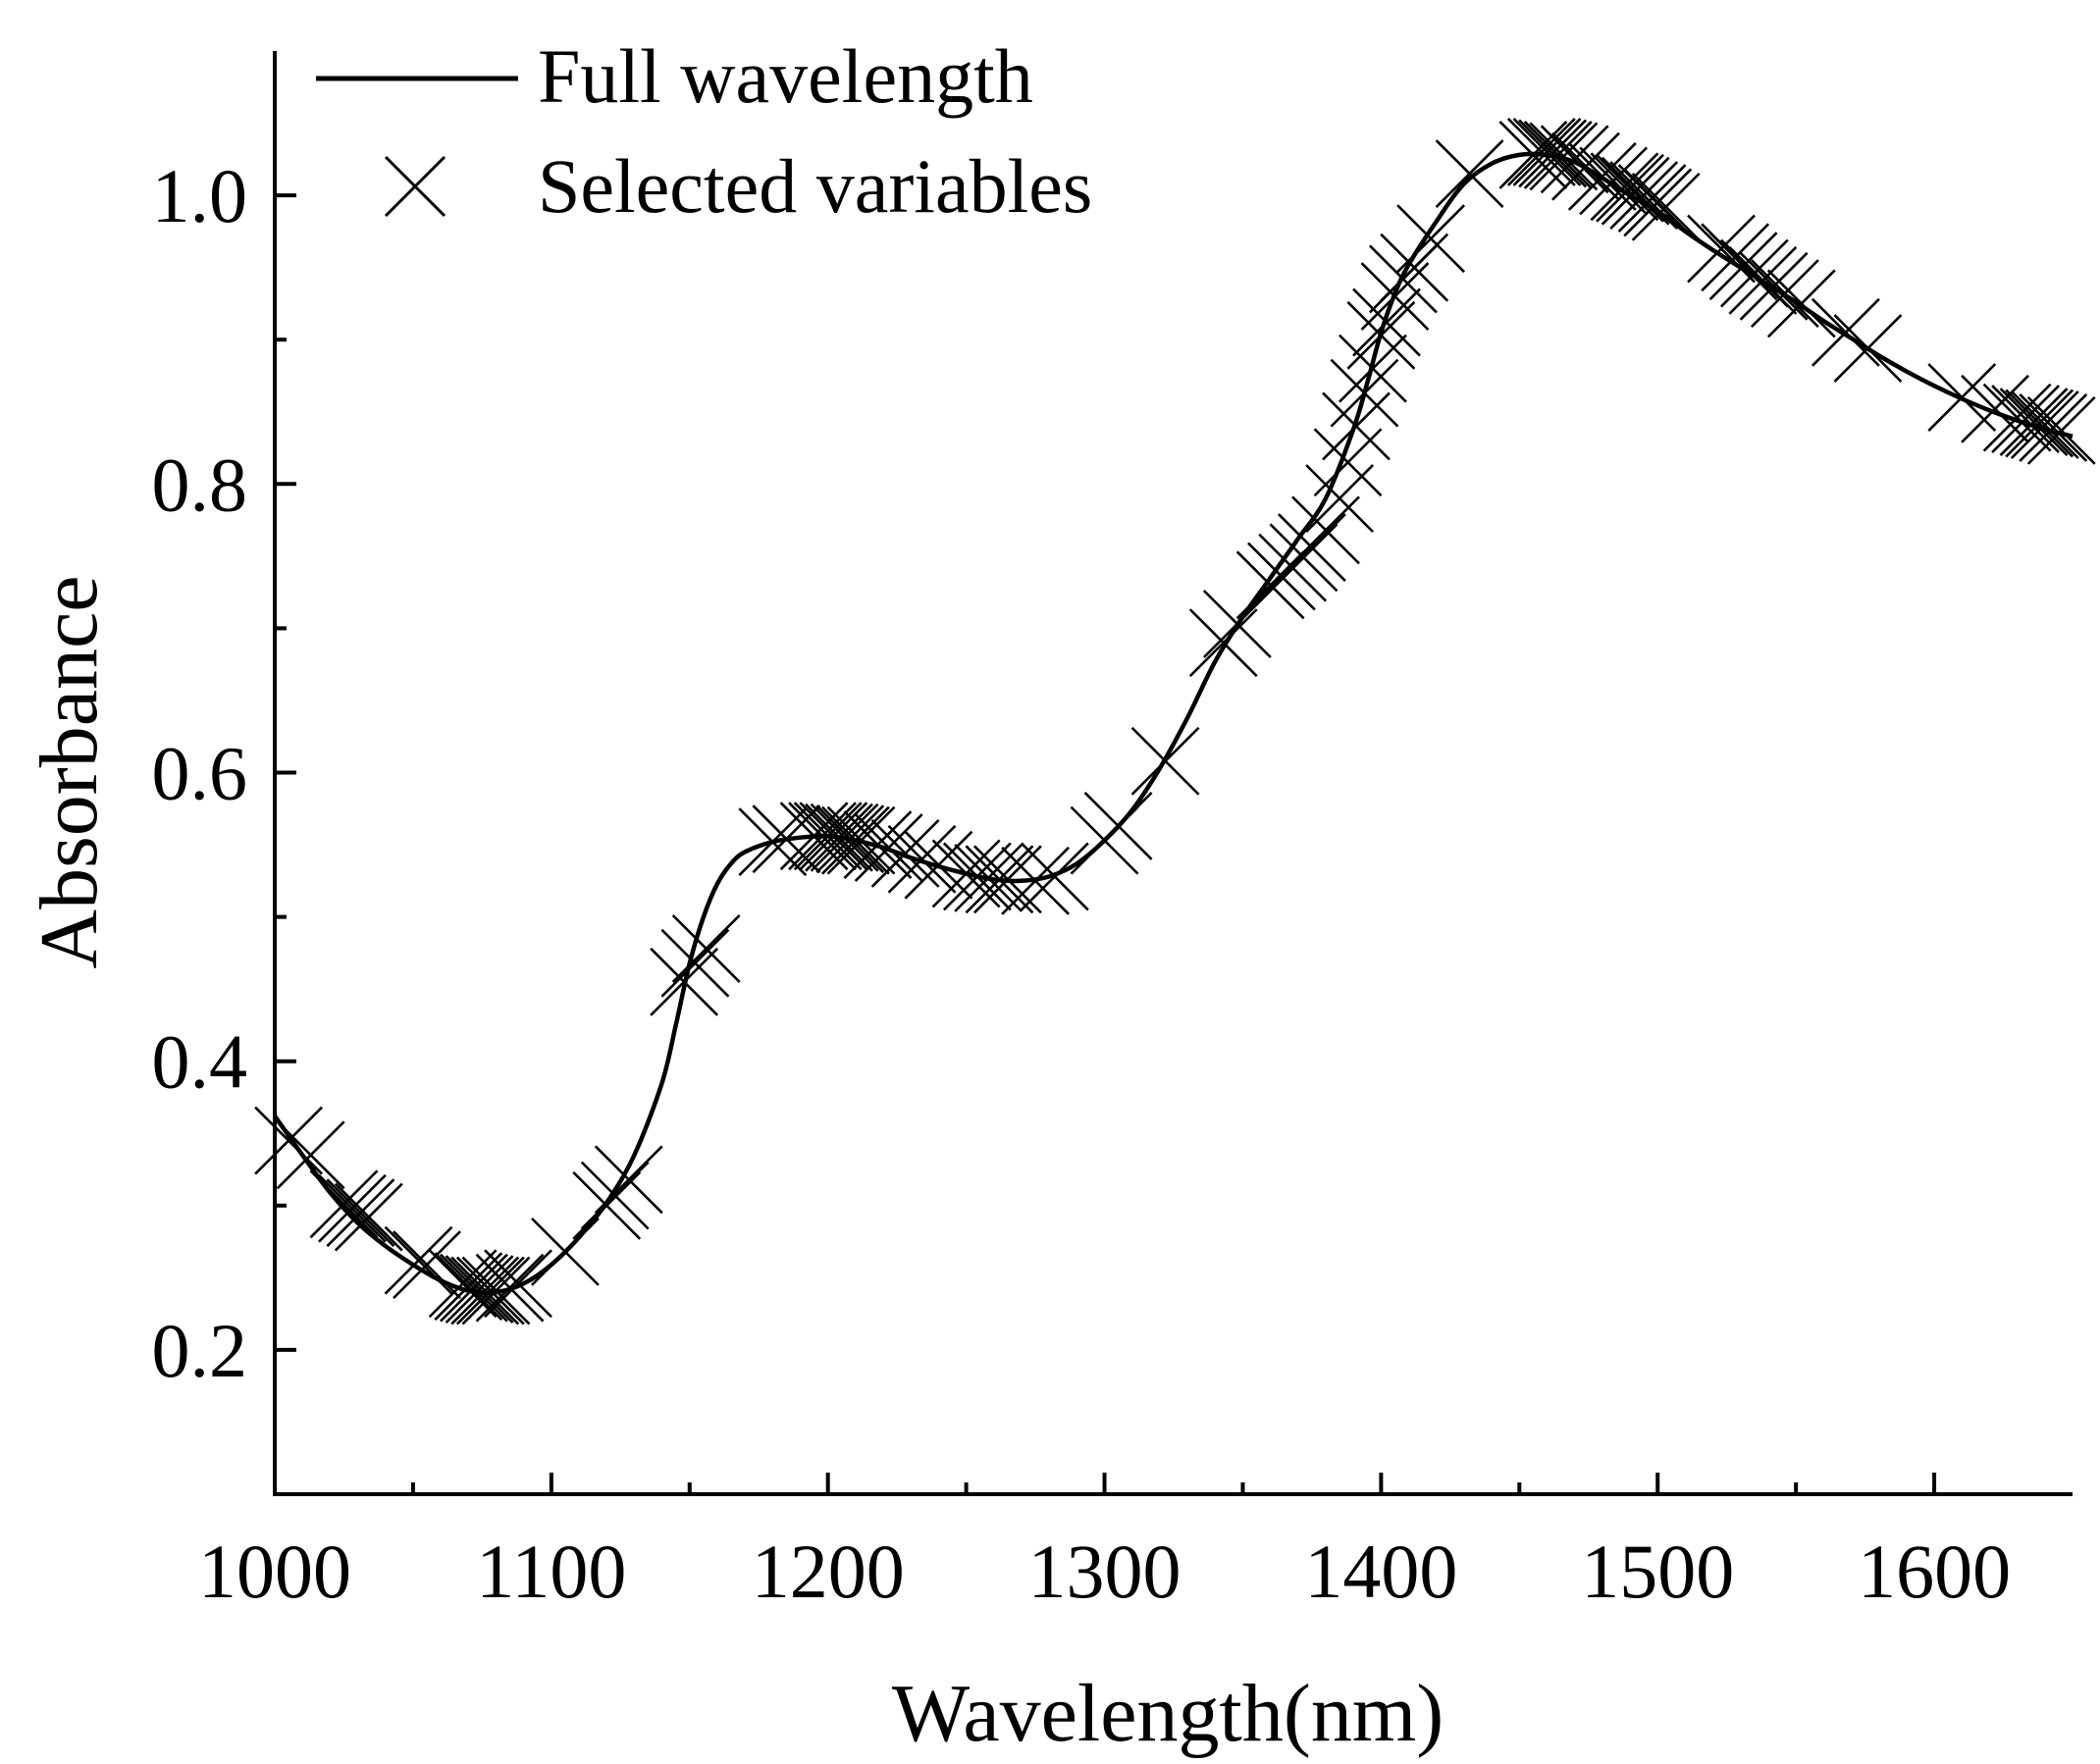  Describe the element at coordinates (200, 1350) in the screenshot. I see `y-tick-label: 0.2` at that location.